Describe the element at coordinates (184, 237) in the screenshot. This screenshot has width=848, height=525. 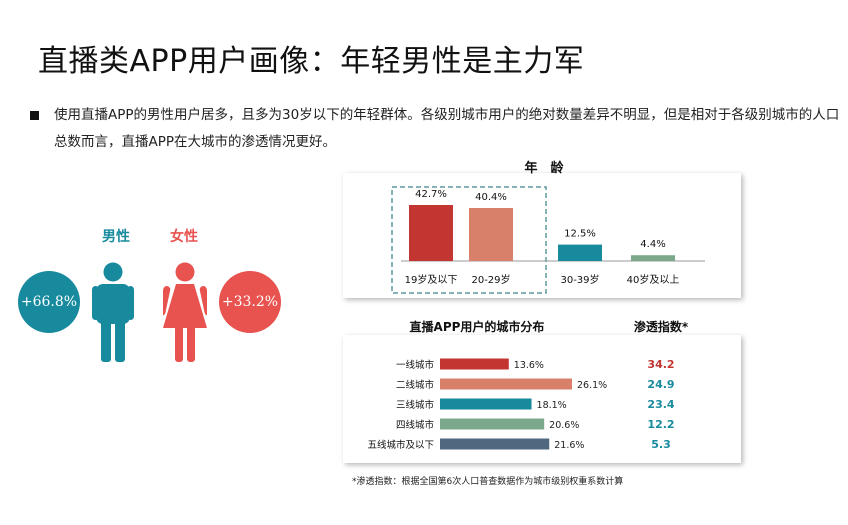
I see `female-label: 女性` at that location.